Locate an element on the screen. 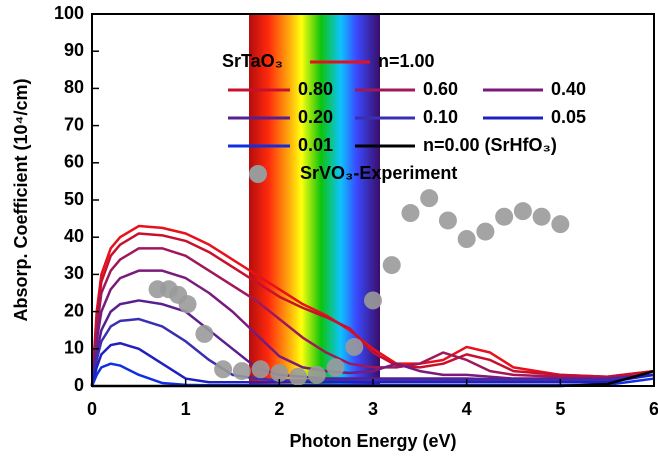  x-tick-label: 4 is located at coordinates (467, 409).